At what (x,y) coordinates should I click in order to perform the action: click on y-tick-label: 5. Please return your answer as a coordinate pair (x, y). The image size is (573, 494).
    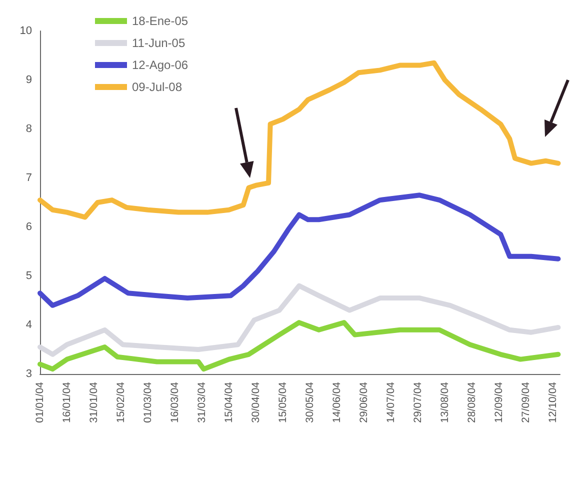
    Looking at the image, I should click on (29, 276).